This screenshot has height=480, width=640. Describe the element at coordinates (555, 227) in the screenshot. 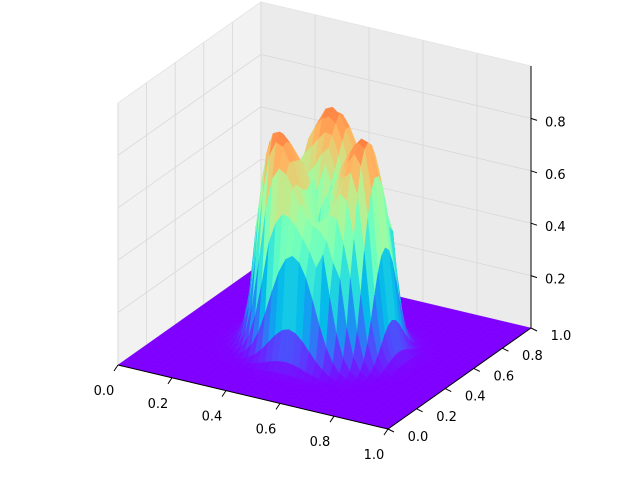

I see `z-tick-label: 0.4` at that location.